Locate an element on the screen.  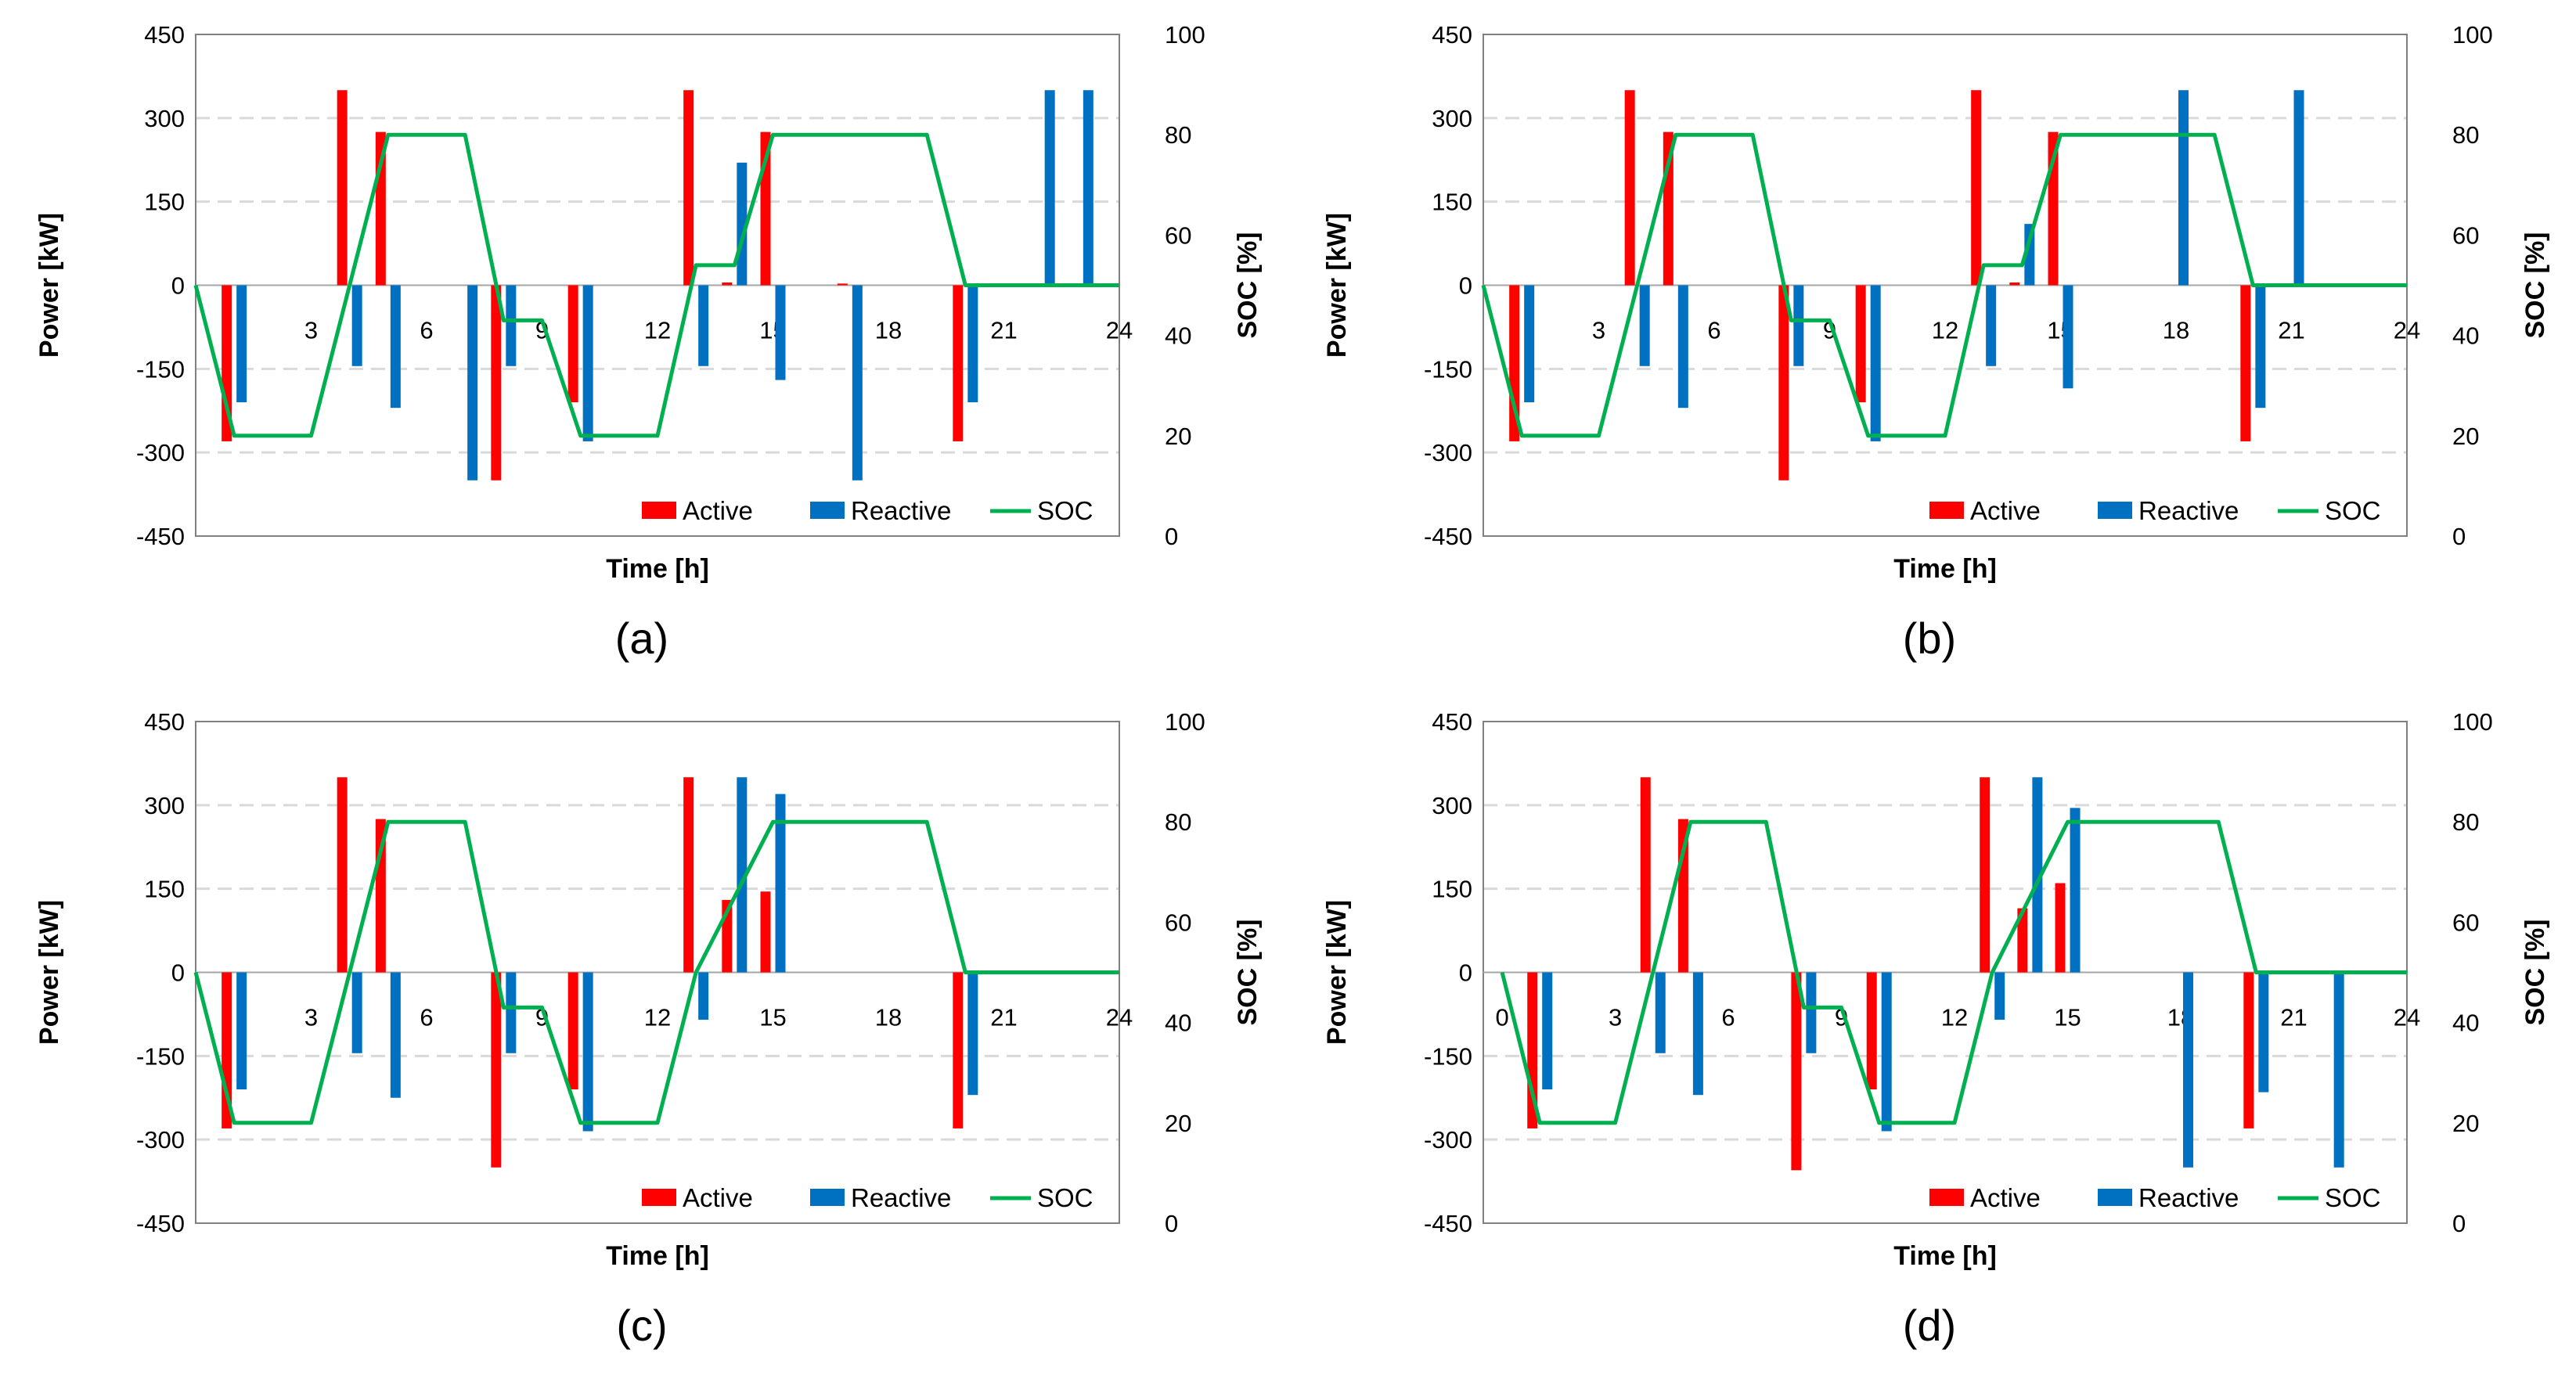
y-axis-title: Power [kW] is located at coordinates (1337, 285).